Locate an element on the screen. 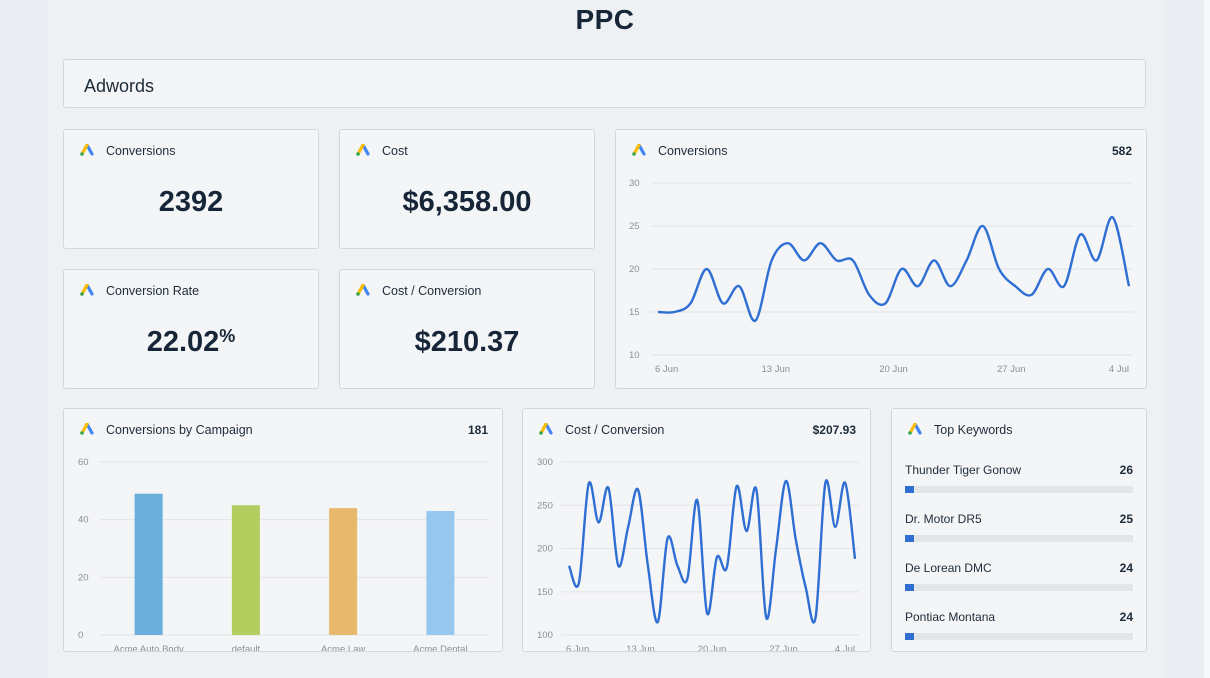 The width and height of the screenshot is (1210, 678). y-tick-label: 30 is located at coordinates (634, 183).